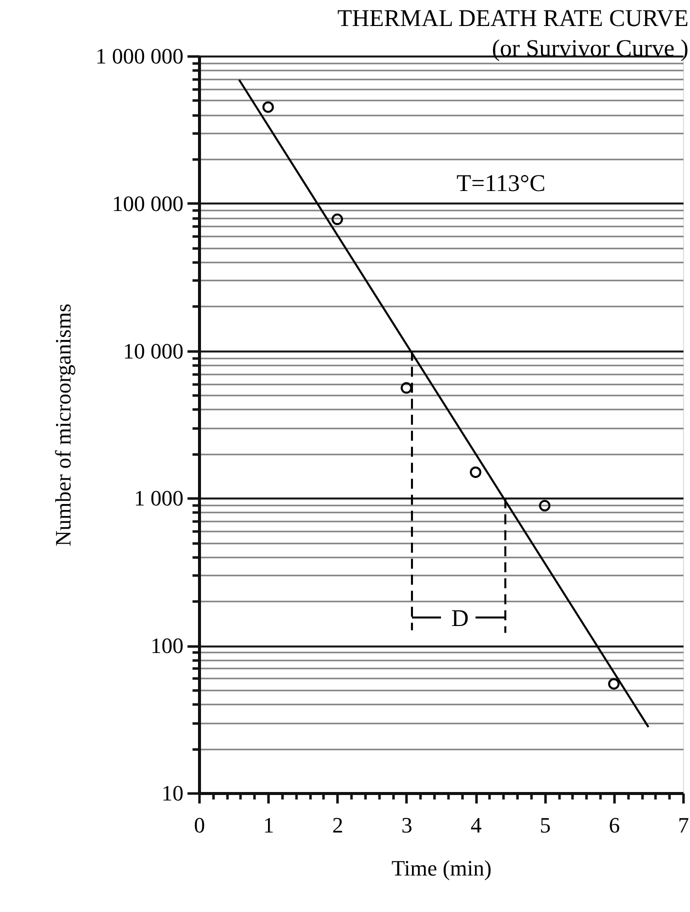  What do you see at coordinates (153, 351) in the screenshot?
I see `y-tick-label: 10 000` at bounding box center [153, 351].